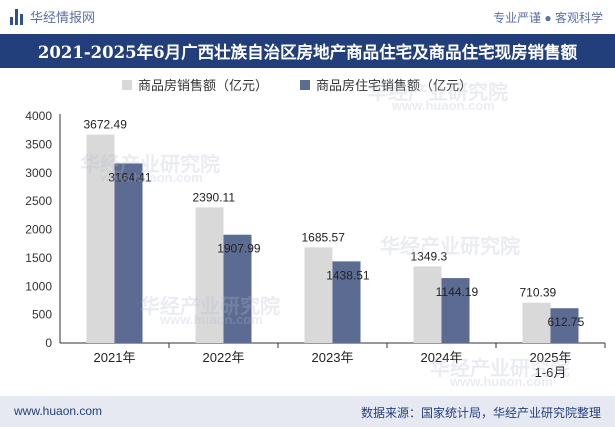 The width and height of the screenshot is (615, 427). What do you see at coordinates (224, 357) in the screenshot?
I see `x-tick-label: 2022年` at bounding box center [224, 357].